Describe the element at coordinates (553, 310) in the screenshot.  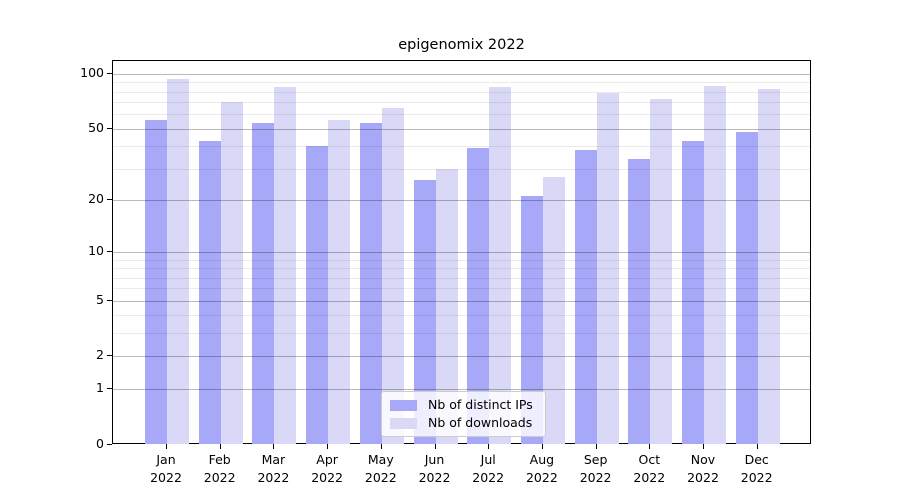
I see `bar-downloads-aug` at that location.